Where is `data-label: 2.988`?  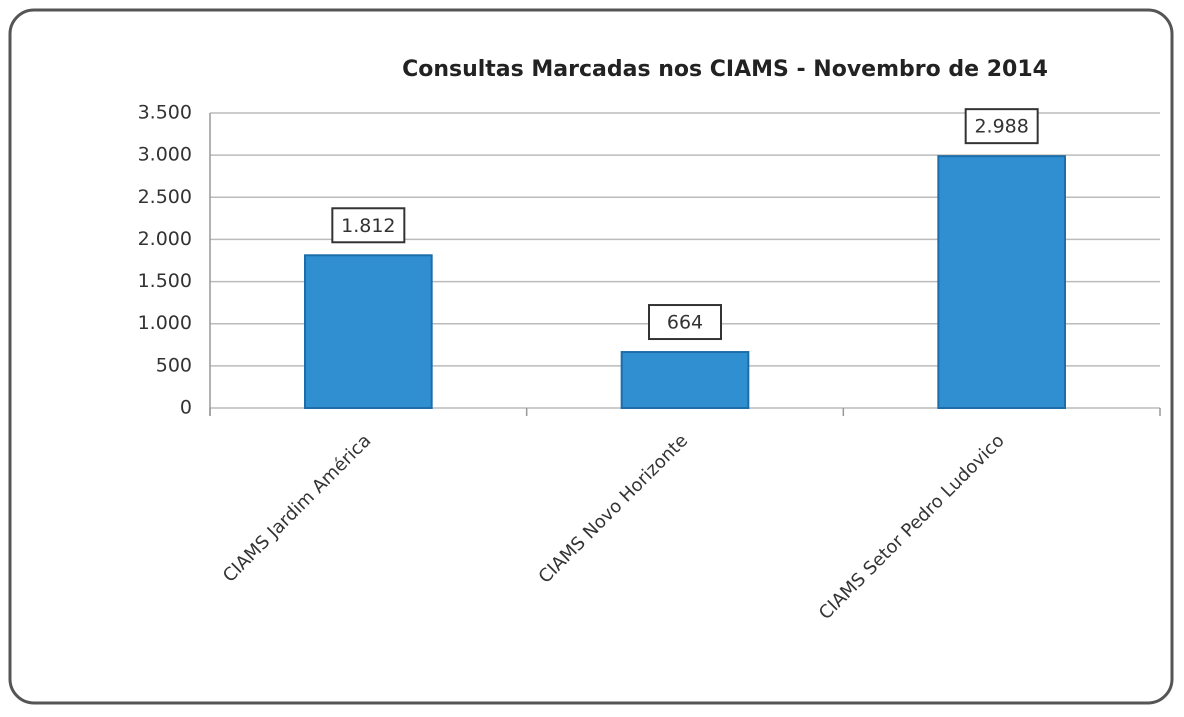
data-label: 2.988 is located at coordinates (1001, 127).